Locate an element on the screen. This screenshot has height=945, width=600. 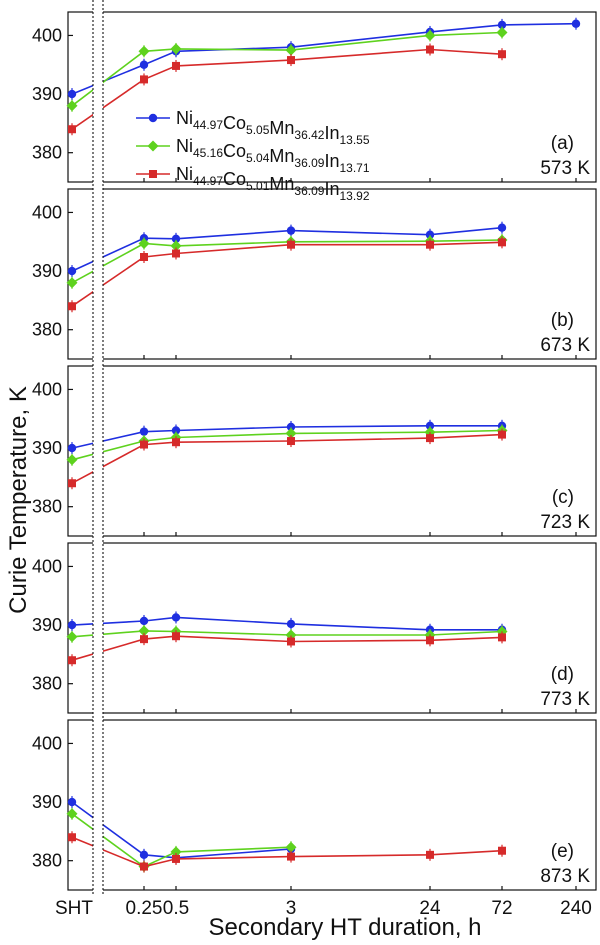
panel-id-label: (c) is located at coordinates (563, 497).